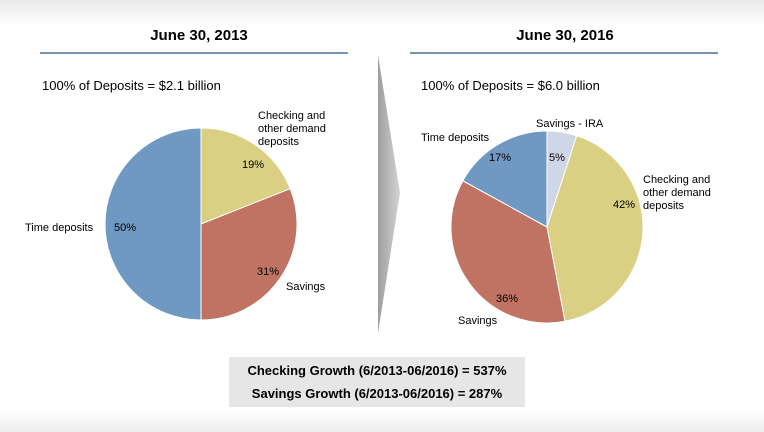 The height and width of the screenshot is (432, 764). Describe the element at coordinates (199, 35) in the screenshot. I see `left-chart-title: June 30, 2013` at that location.